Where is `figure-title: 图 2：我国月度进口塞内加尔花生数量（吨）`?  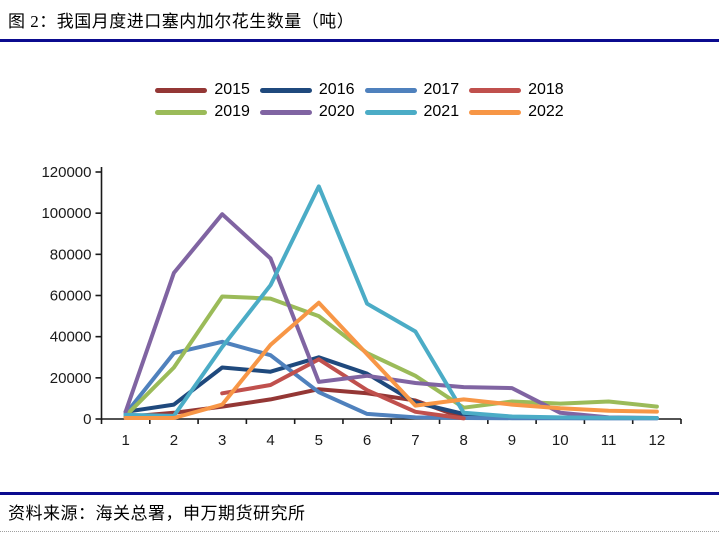
figure-title: 图 2：我国月度进口塞内加尔花生数量（吨） is located at coordinates (181, 21).